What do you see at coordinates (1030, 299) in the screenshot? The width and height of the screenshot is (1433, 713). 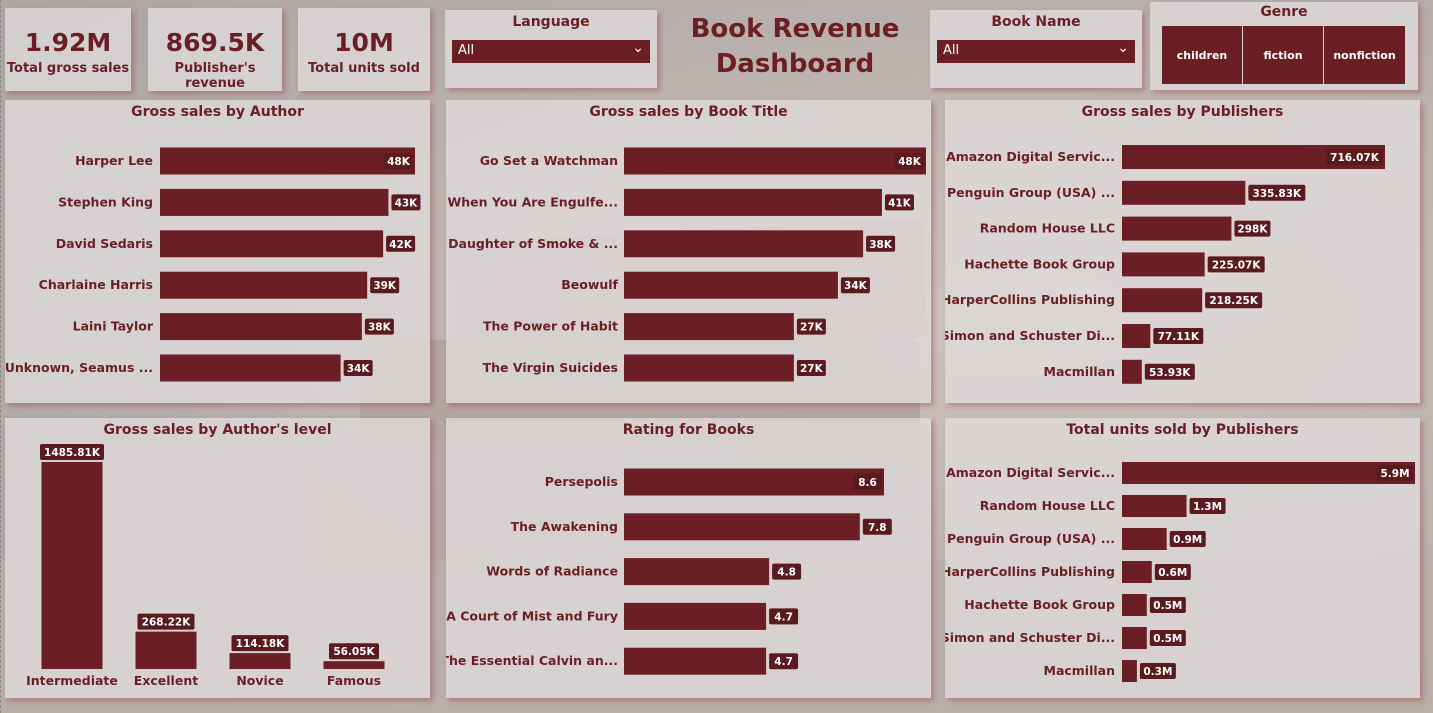 I see `category-label: HarperCollins Publishing` at bounding box center [1030, 299].